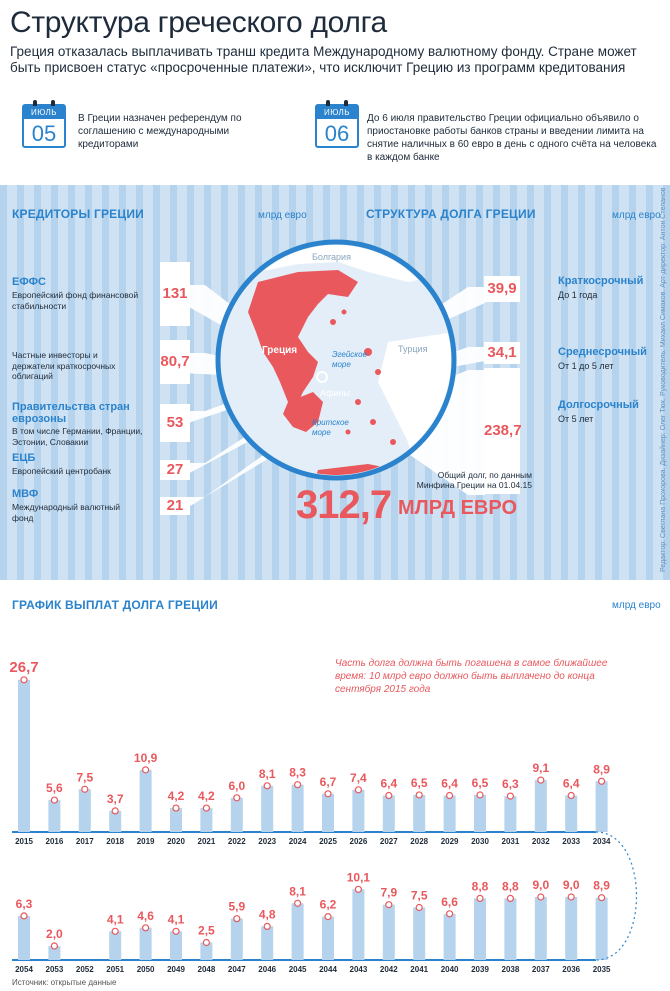  What do you see at coordinates (298, 841) in the screenshot?
I see `tick-label: 2024` at bounding box center [298, 841].